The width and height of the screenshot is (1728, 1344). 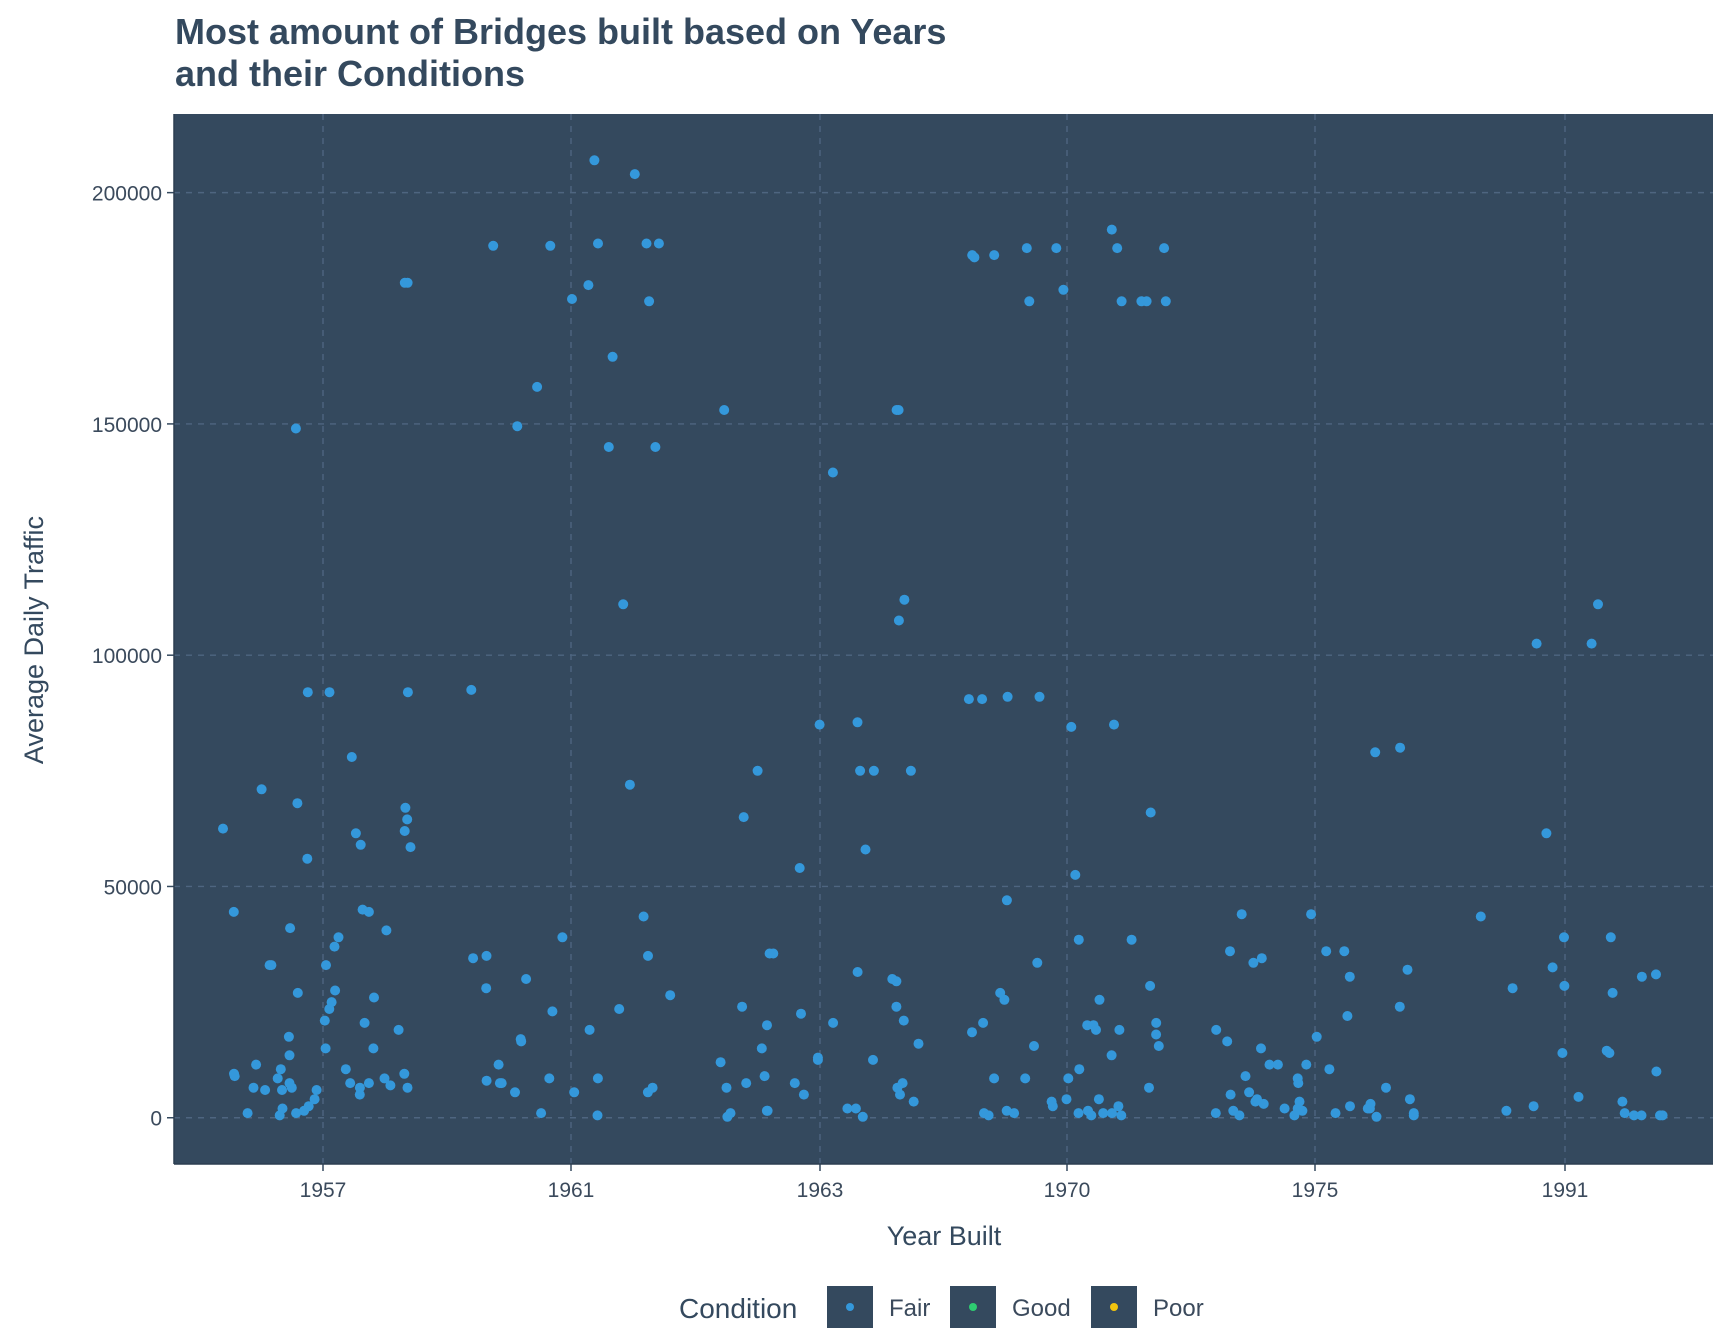 What do you see at coordinates (944, 1236) in the screenshot?
I see `x-axis-title: Year Built` at bounding box center [944, 1236].